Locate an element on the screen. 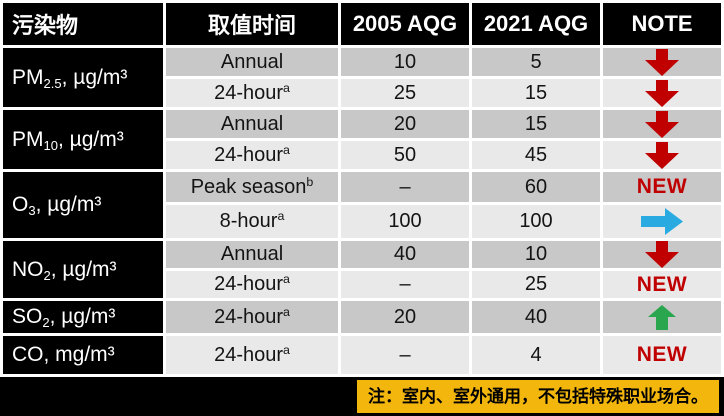 The height and width of the screenshot is (416, 724). aqg2021-cell: 10 is located at coordinates (536, 254).